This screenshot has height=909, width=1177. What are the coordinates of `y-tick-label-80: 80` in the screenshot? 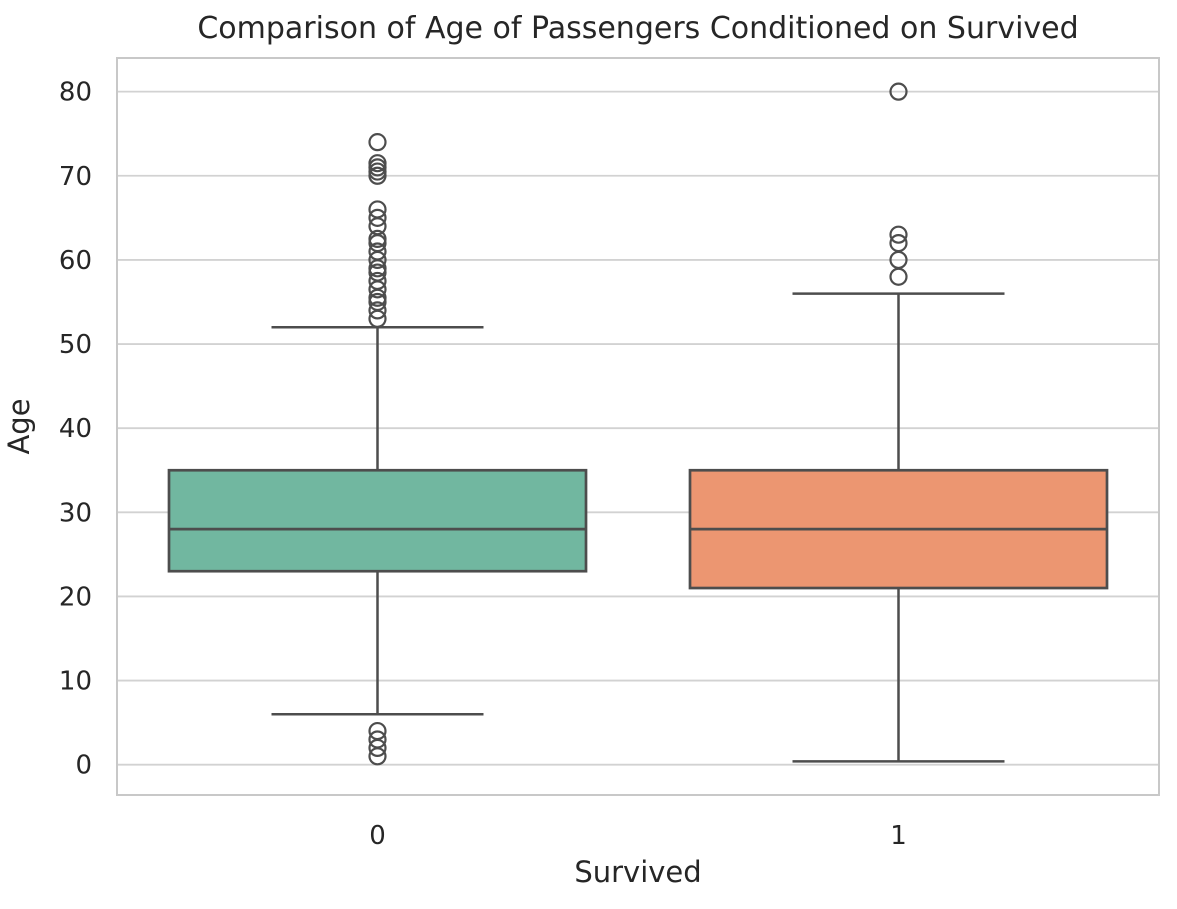 It's located at (75, 93).